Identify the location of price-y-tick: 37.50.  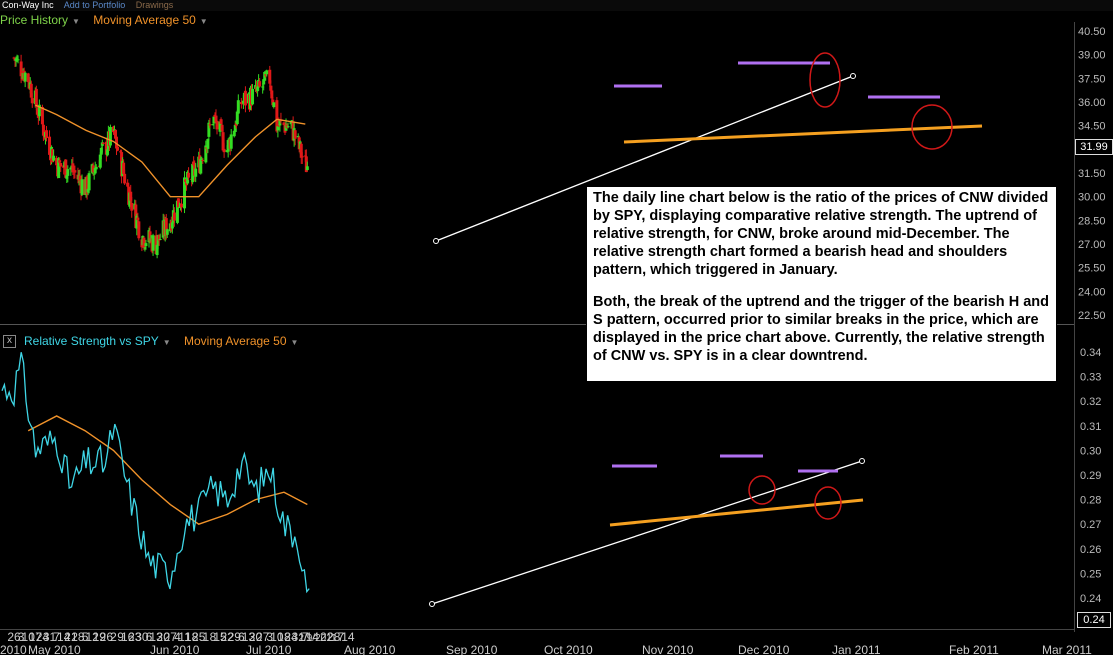
(1092, 79).